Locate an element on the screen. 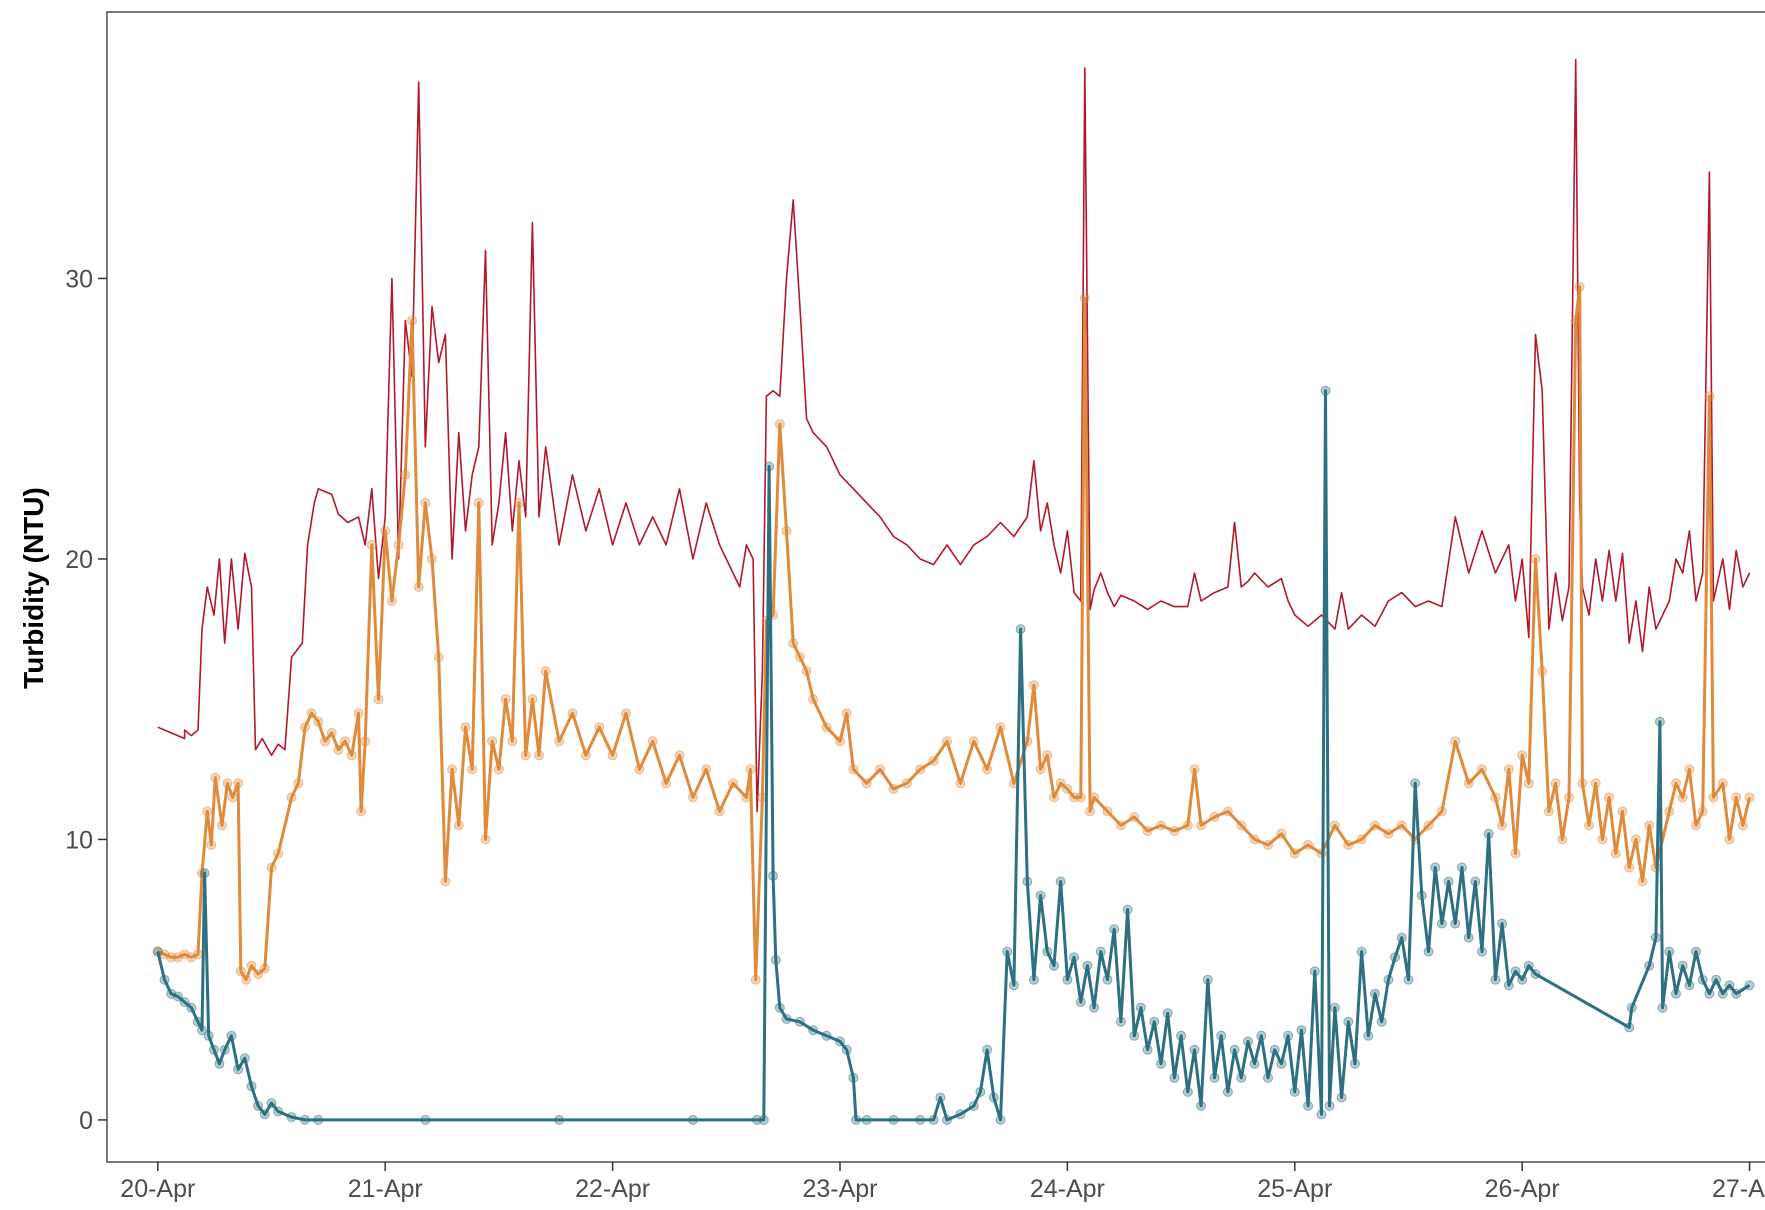  y-tick-label: 20 is located at coordinates (79, 560).